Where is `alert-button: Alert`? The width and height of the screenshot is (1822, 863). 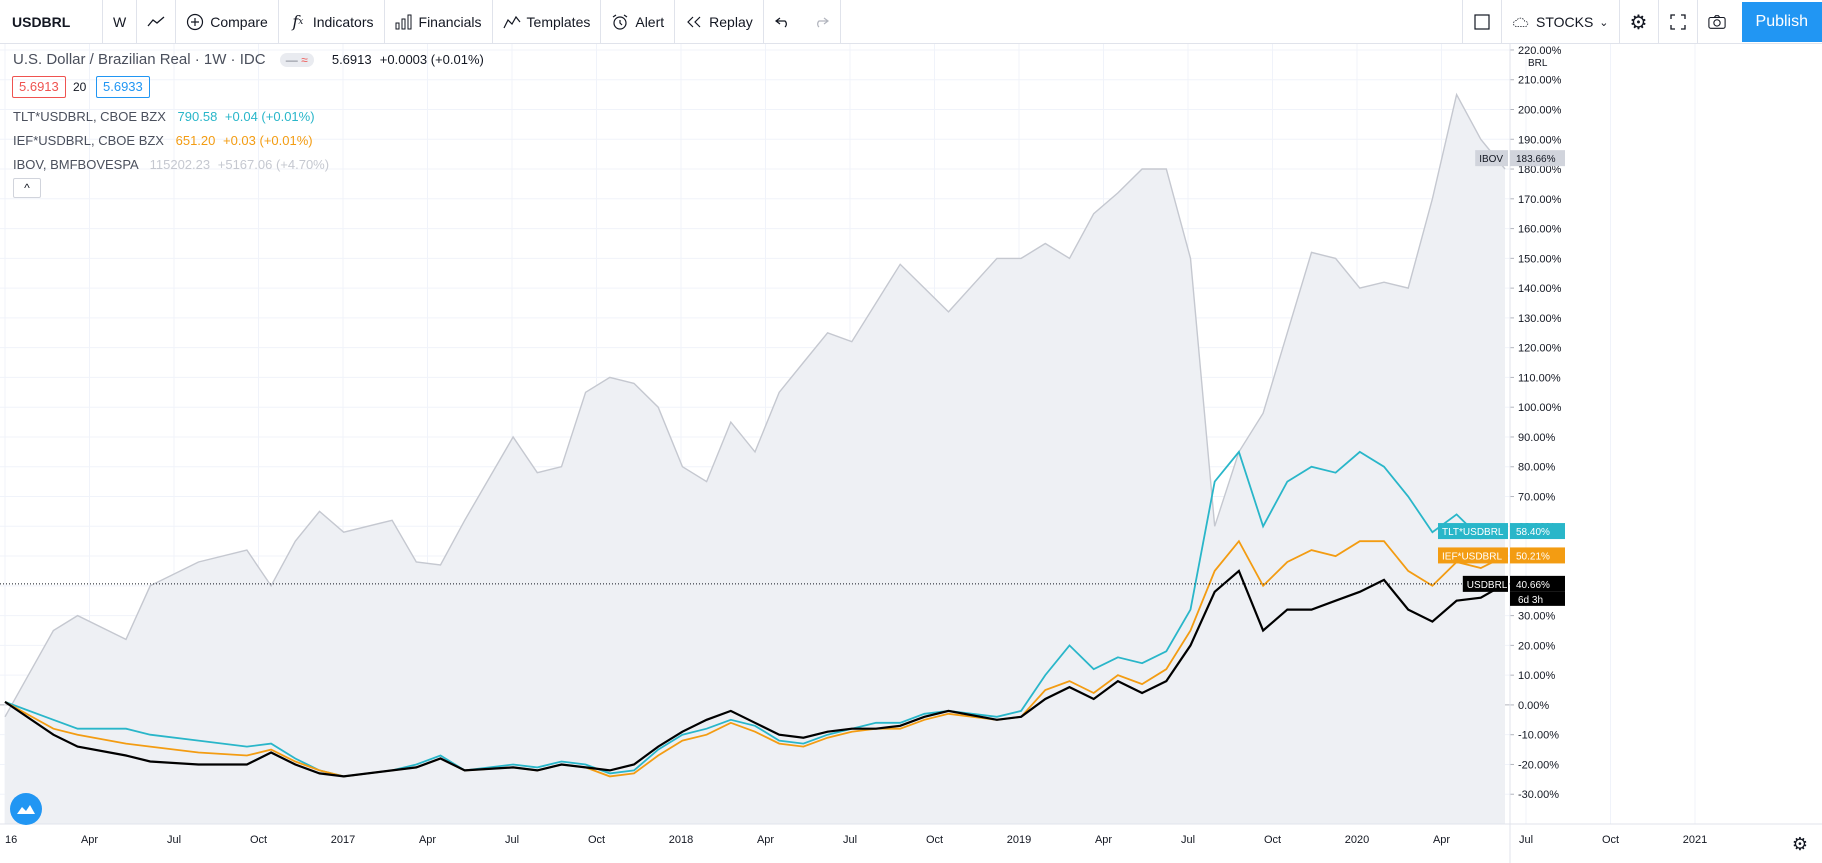
alert-button: Alert is located at coordinates (638, 22).